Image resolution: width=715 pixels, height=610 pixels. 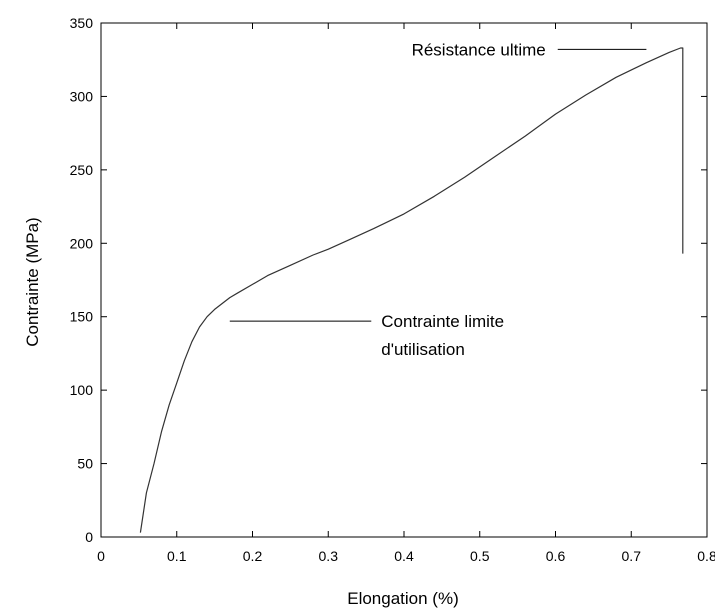 I want to click on y-tick-label: 300, so click(x=82, y=96).